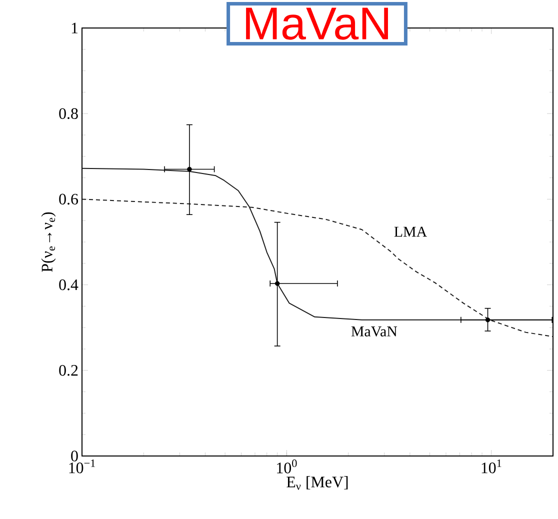 The height and width of the screenshot is (519, 558). I want to click on y-tick-label: 0.8, so click(68, 114).